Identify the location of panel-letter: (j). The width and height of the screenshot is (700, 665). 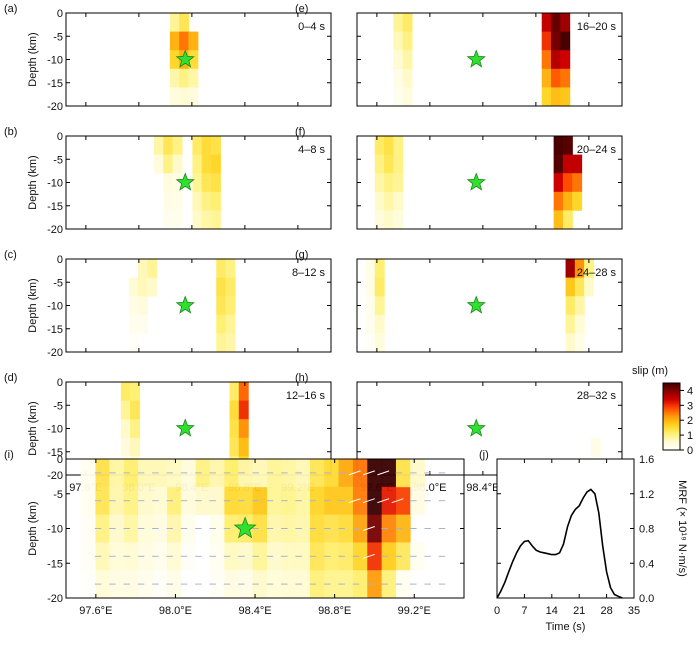
(484, 455).